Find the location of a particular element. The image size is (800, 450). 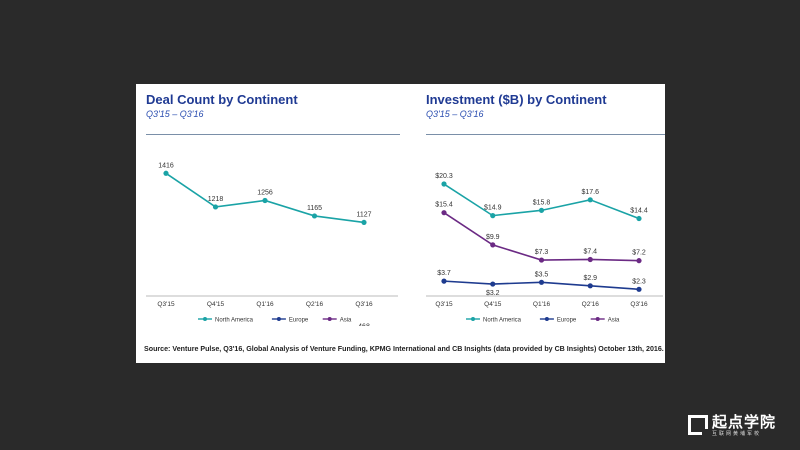

deal-count-rule is located at coordinates (273, 134).